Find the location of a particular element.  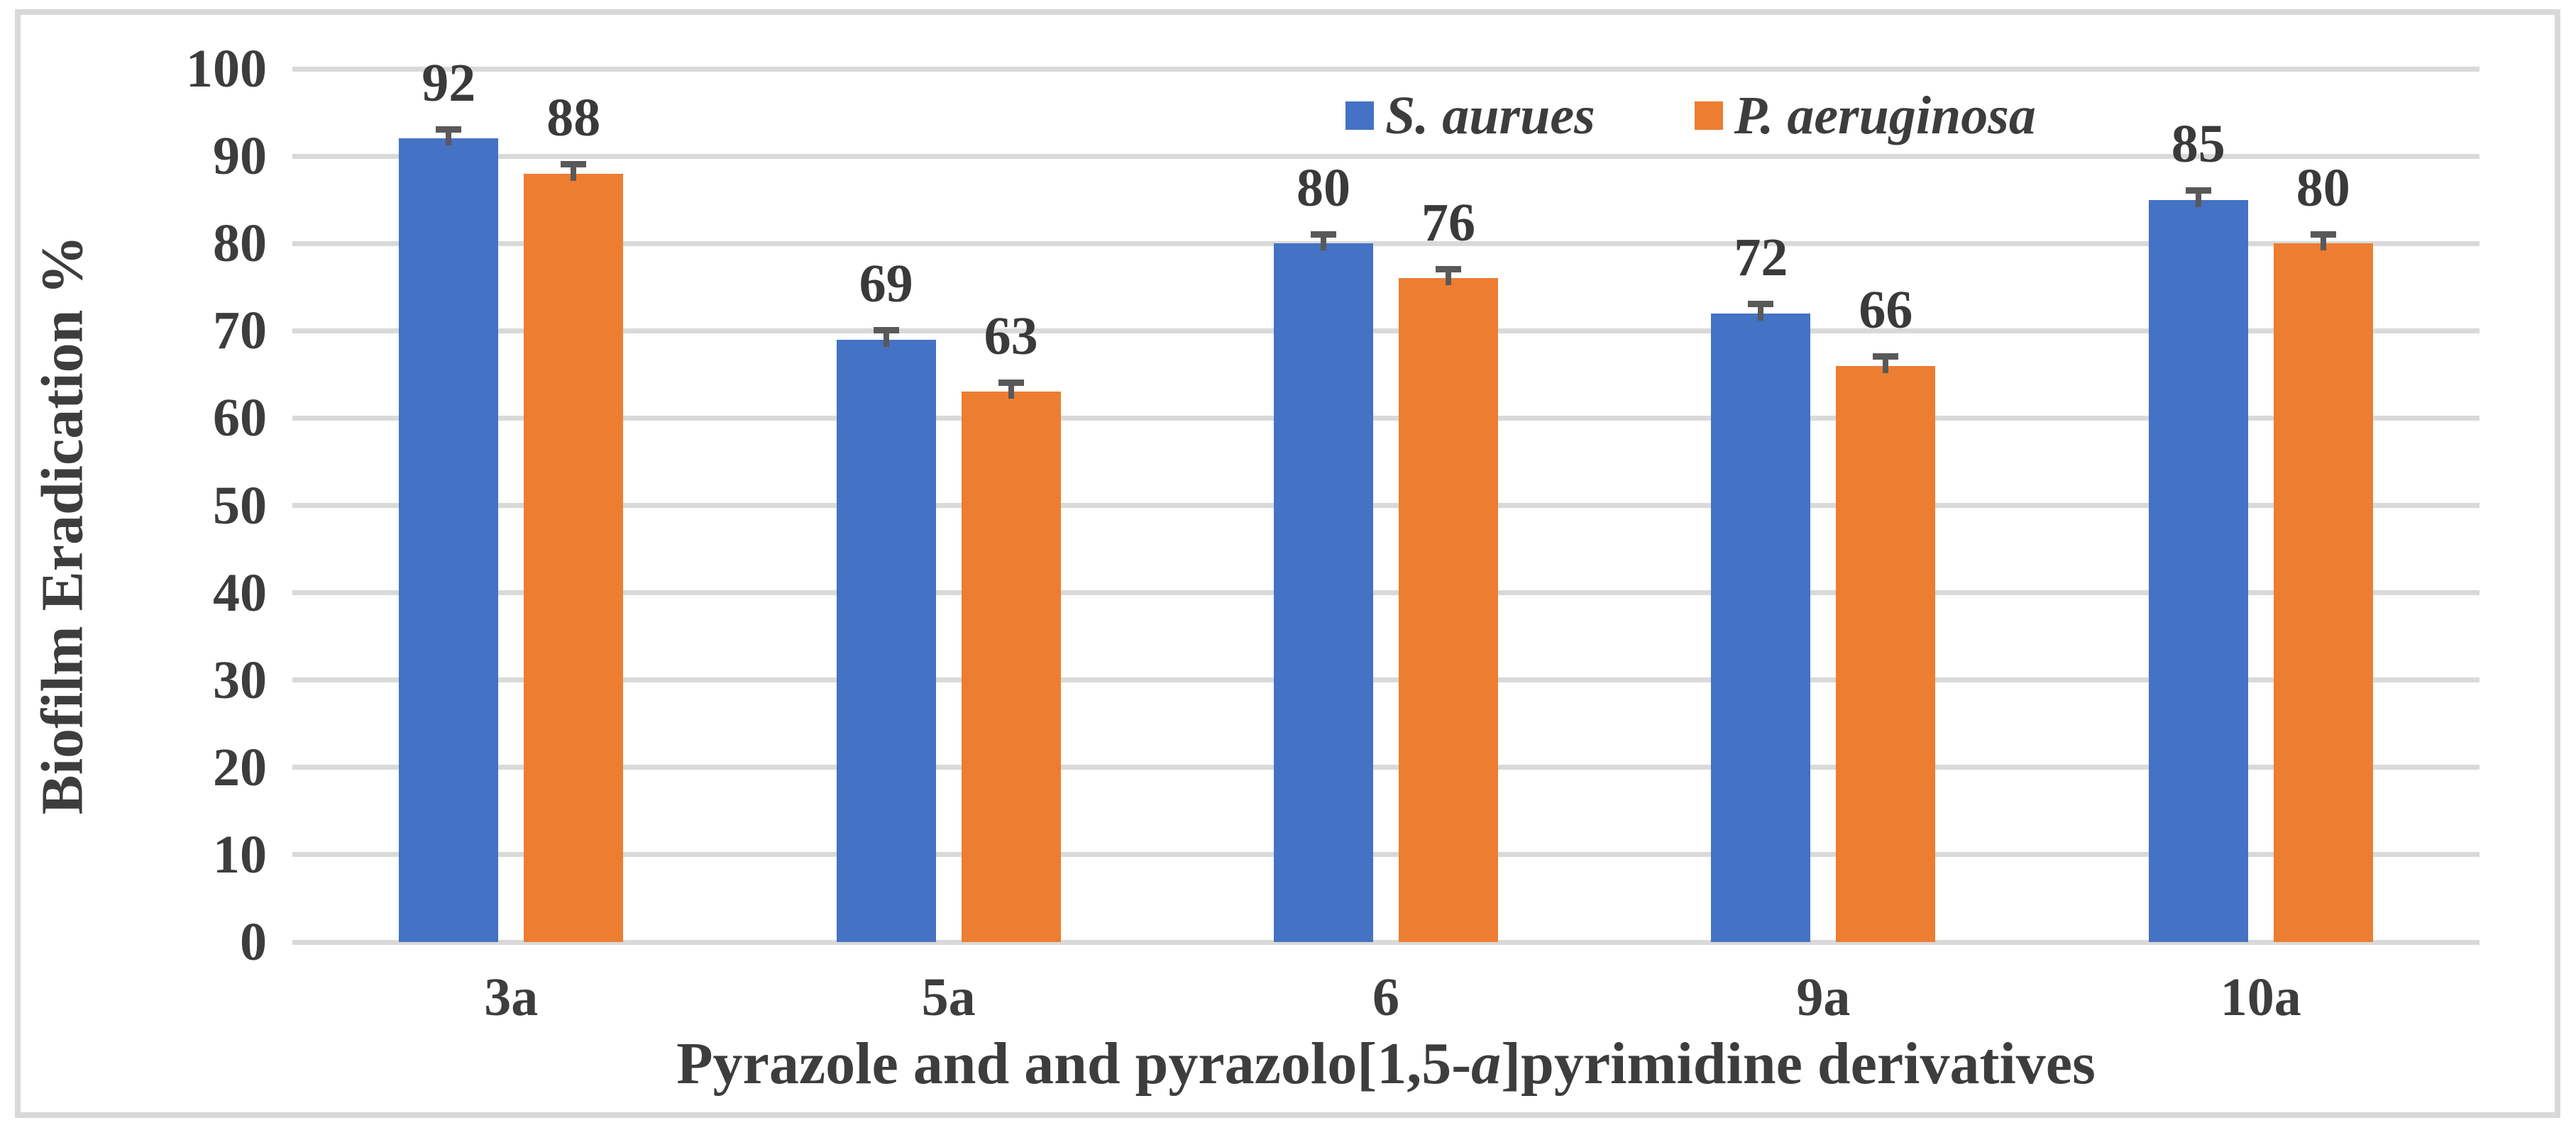

y-axis-tick-label: 40 is located at coordinates (240, 593).